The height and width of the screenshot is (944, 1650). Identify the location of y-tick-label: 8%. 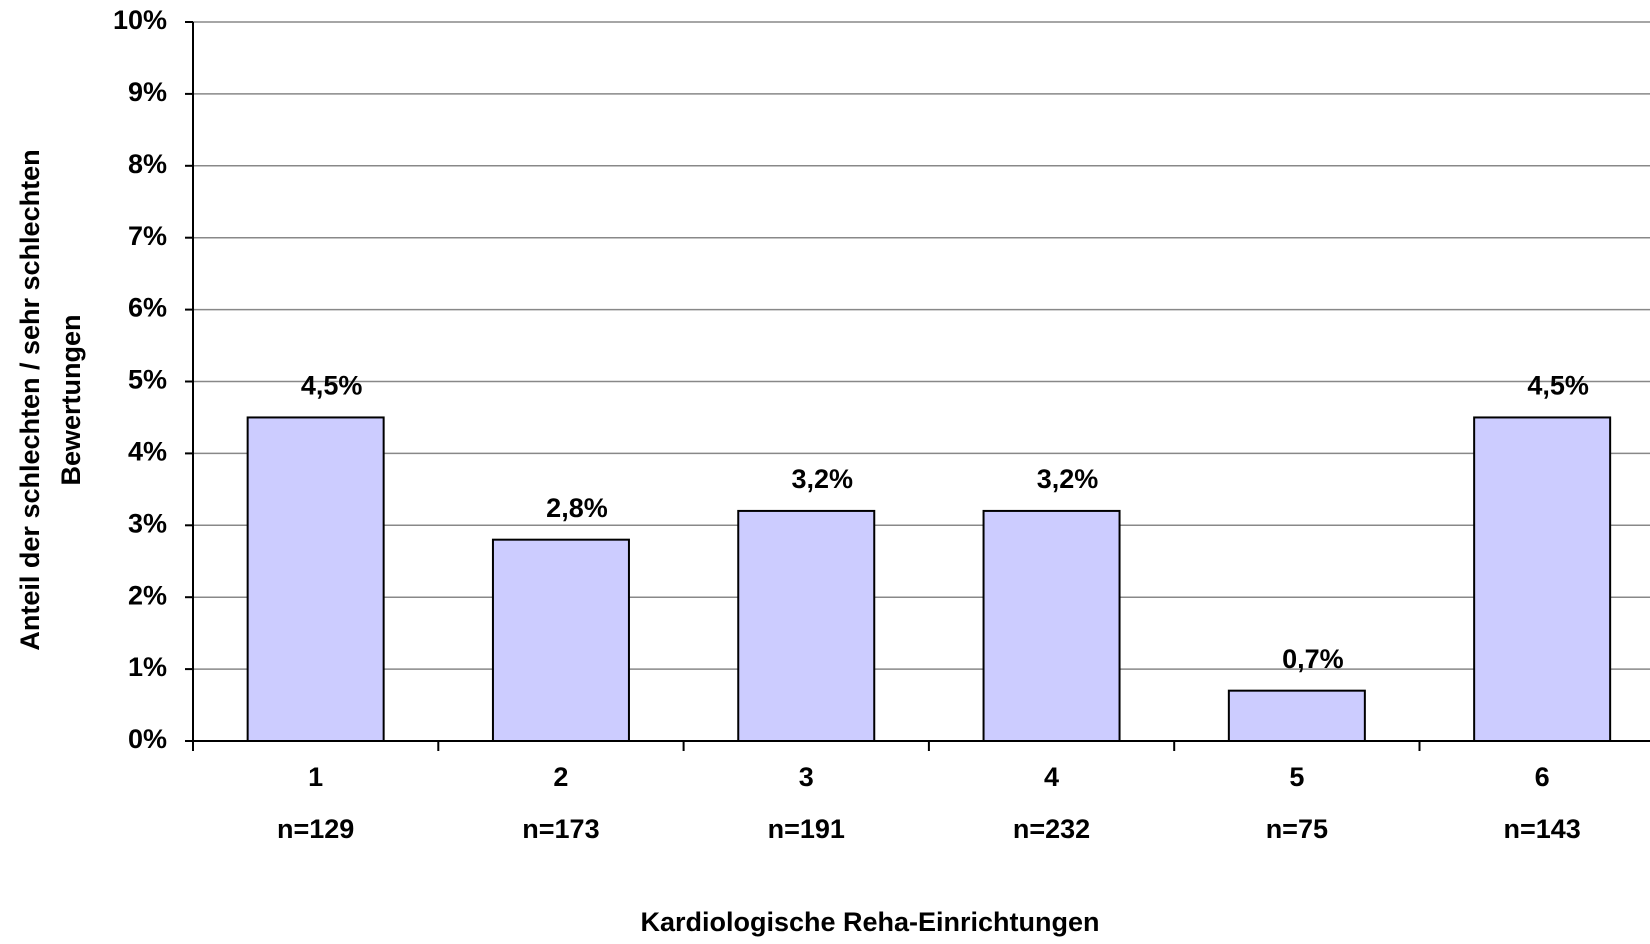
(147, 164).